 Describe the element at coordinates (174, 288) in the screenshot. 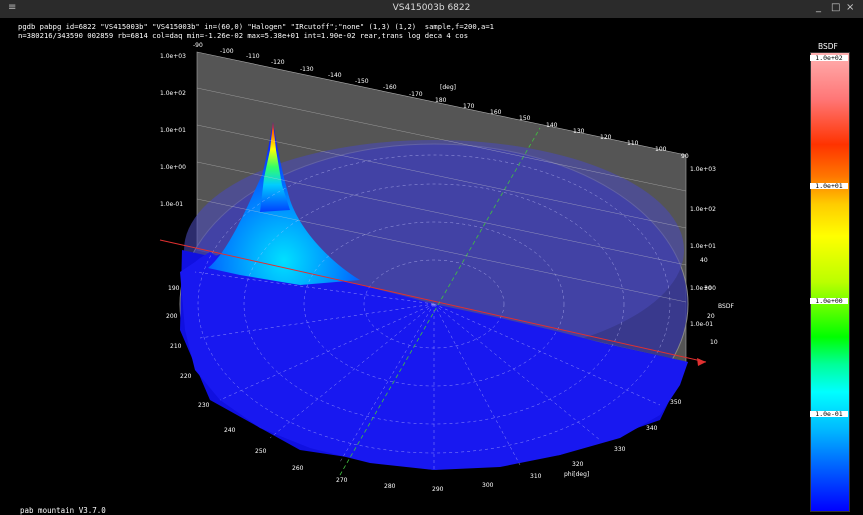

I see `phi-label: 190` at that location.